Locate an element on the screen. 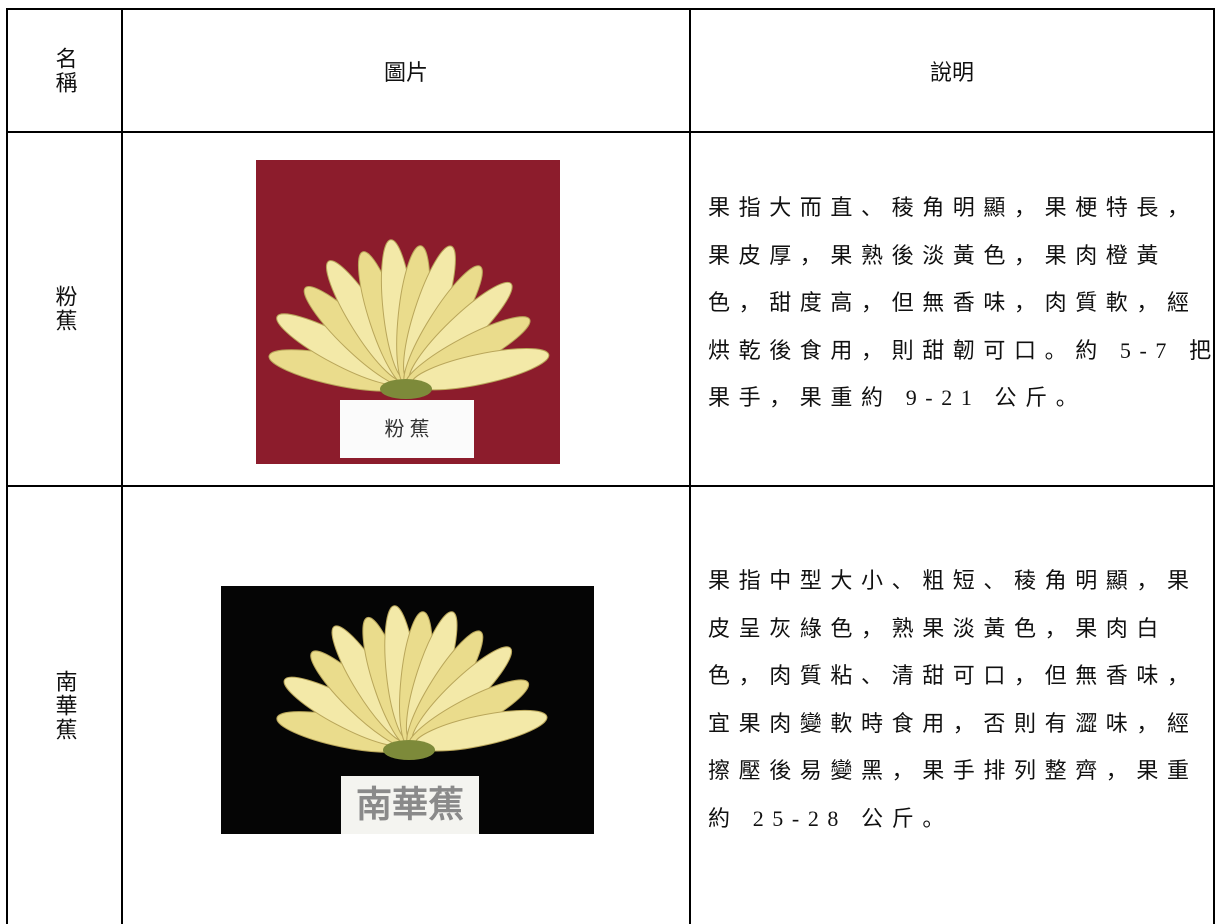 Image resolution: width=1221 pixels, height=924 pixels. description-line: 色，甜度高，但無香味，肉質軟，經 is located at coordinates (953, 302).